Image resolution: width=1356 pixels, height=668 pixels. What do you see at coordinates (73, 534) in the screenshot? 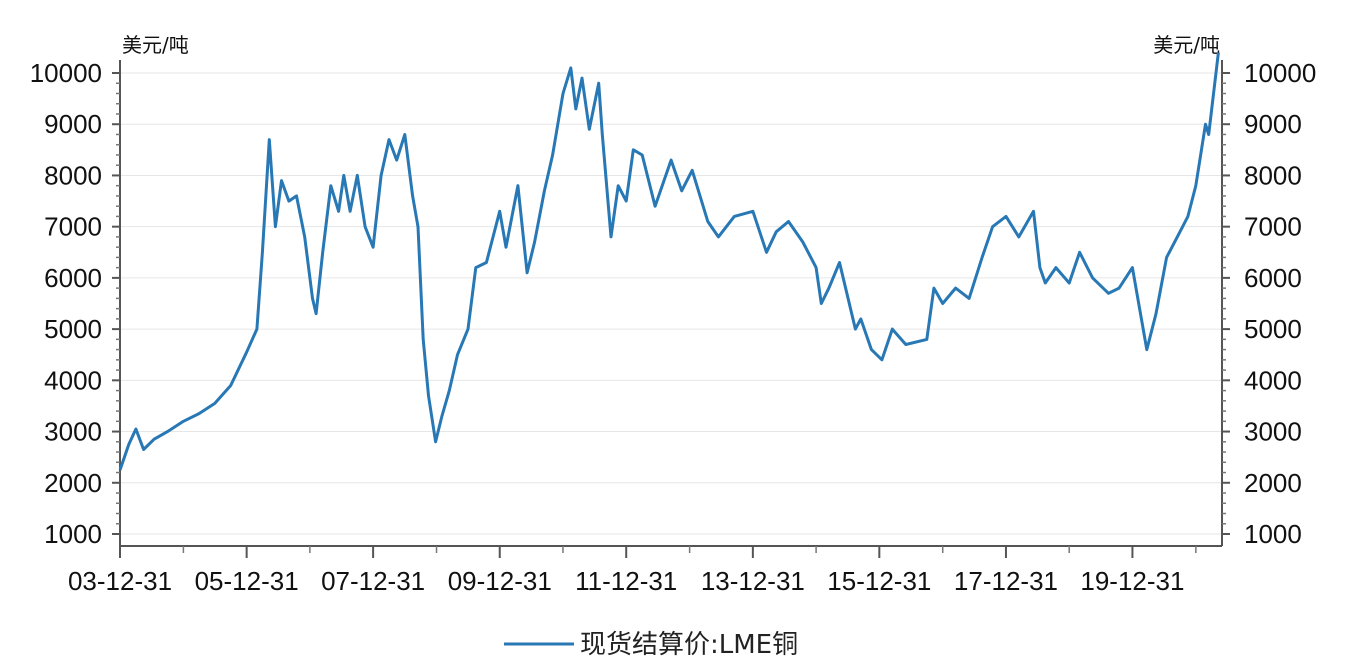
I see `y-tick-label-left: 1000` at bounding box center [73, 534].